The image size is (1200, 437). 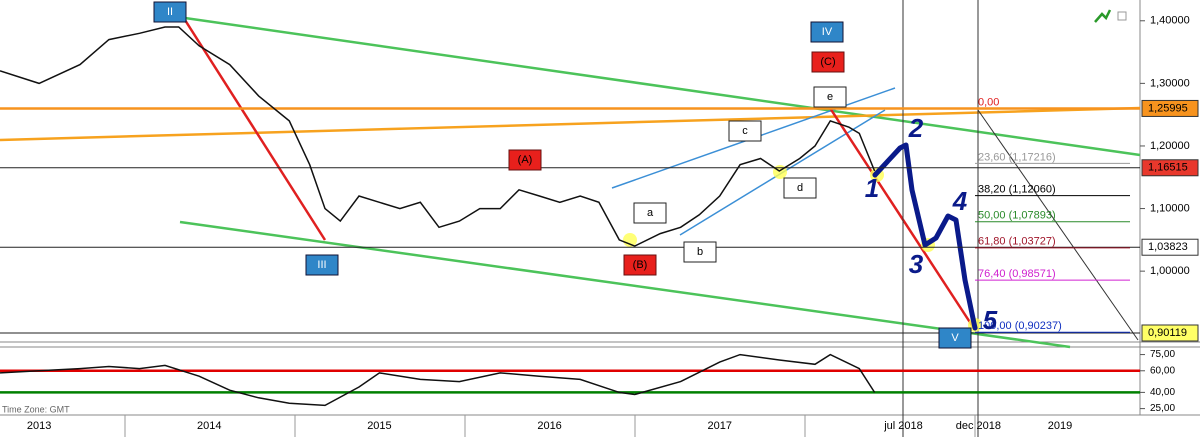 What do you see at coordinates (1170, 146) in the screenshot?
I see `y-tick-label: 1,20000` at bounding box center [1170, 146].